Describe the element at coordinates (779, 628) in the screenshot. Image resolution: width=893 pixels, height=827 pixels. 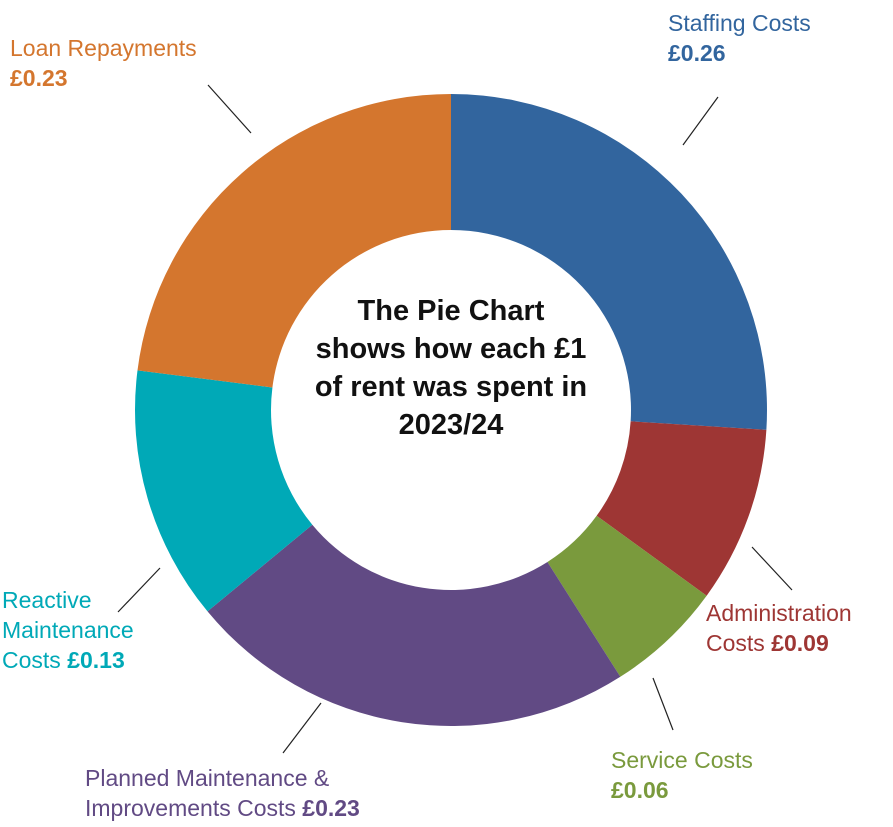
I see `category-name: Administration Costs` at that location.